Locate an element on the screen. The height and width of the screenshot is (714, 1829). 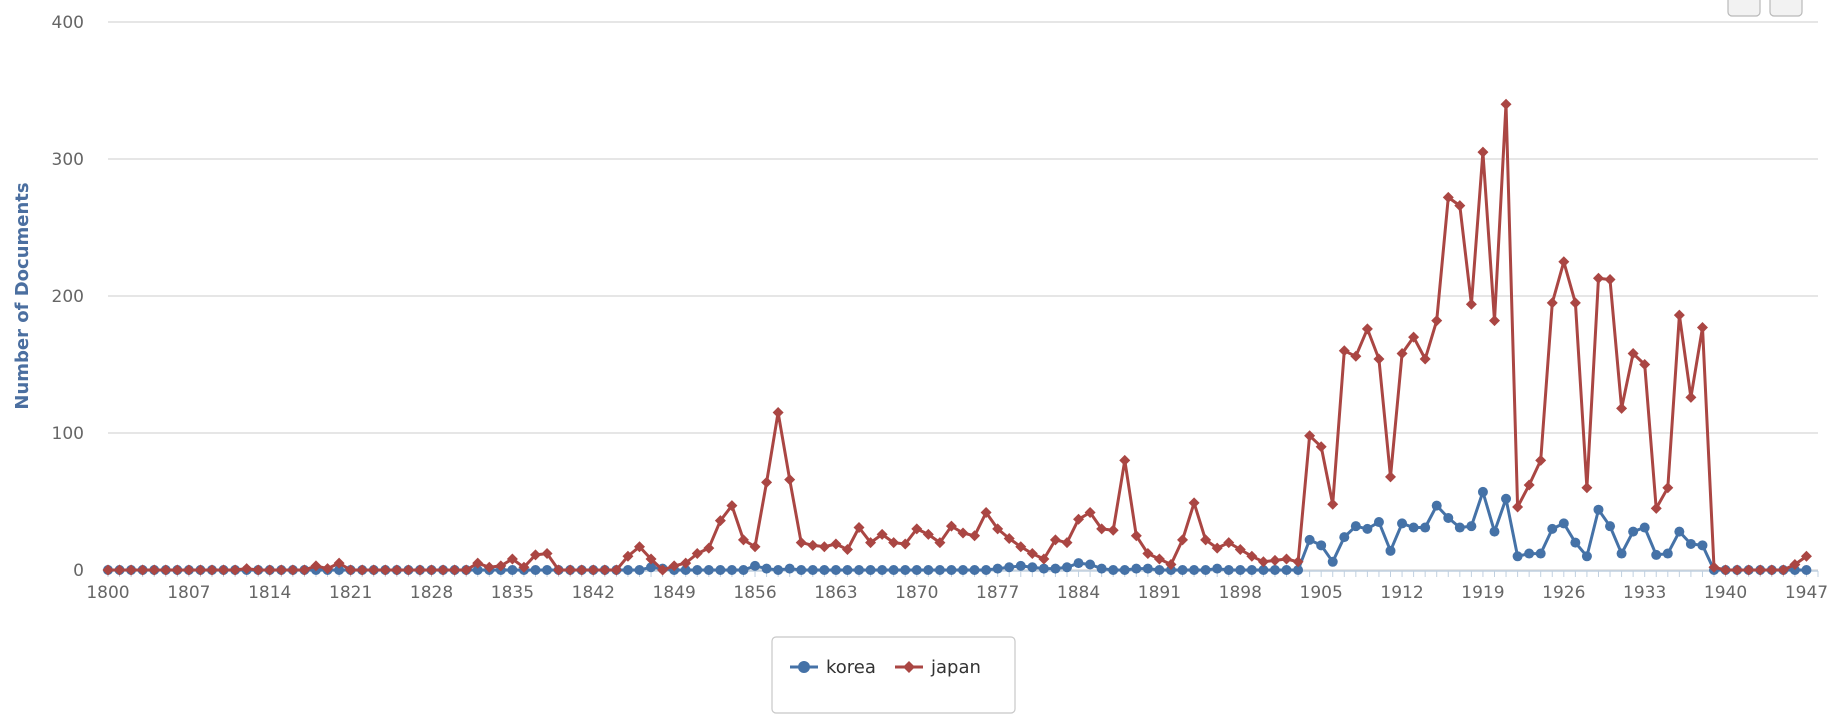
export-button is located at coordinates (1744, 8).